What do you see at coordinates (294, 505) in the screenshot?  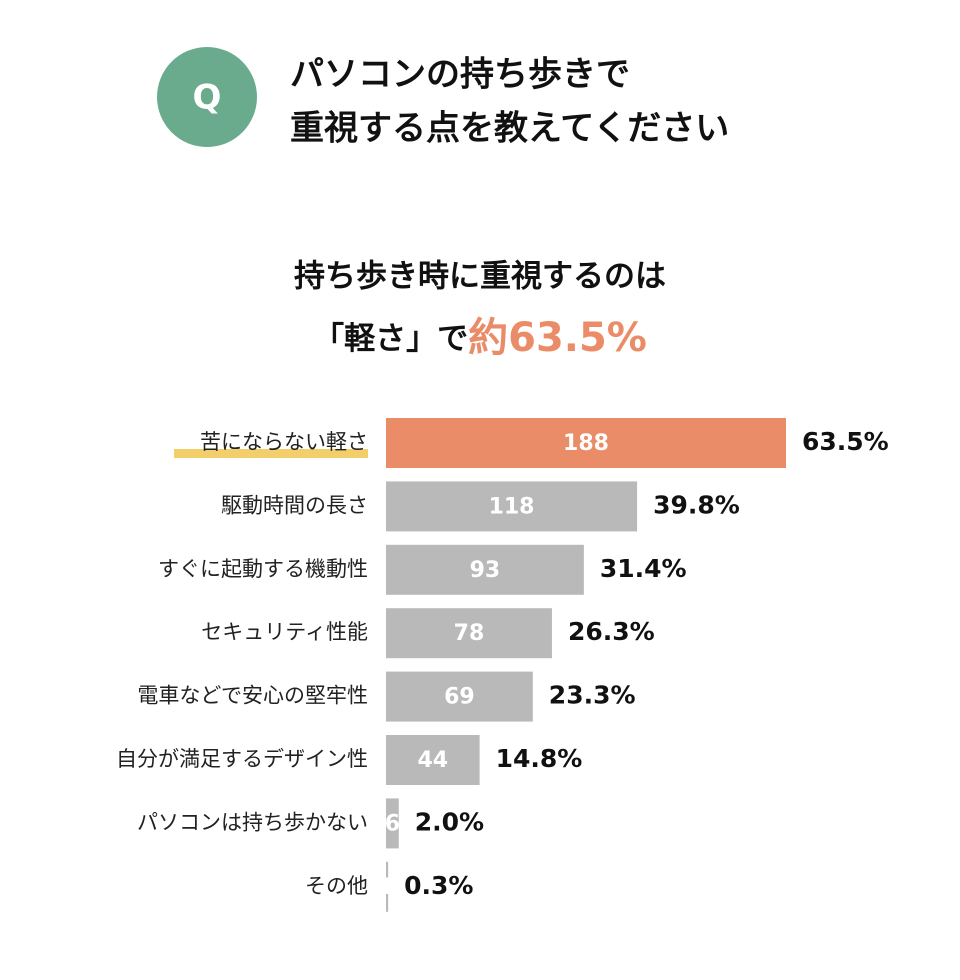 I see `category-label: 駆動時間の長さ` at bounding box center [294, 505].